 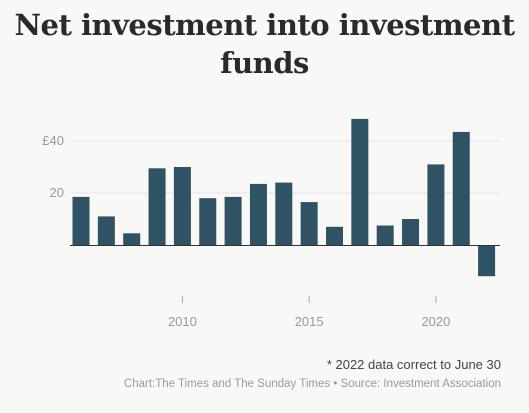 I want to click on y-axis-ticks: 20 £40, so click(x=53, y=166).